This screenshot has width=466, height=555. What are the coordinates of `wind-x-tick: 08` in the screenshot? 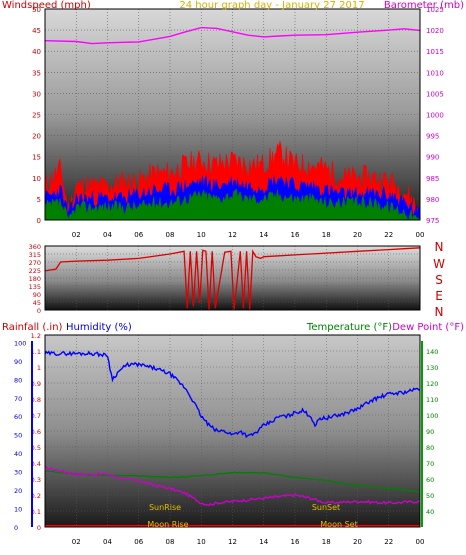 It's located at (170, 235).